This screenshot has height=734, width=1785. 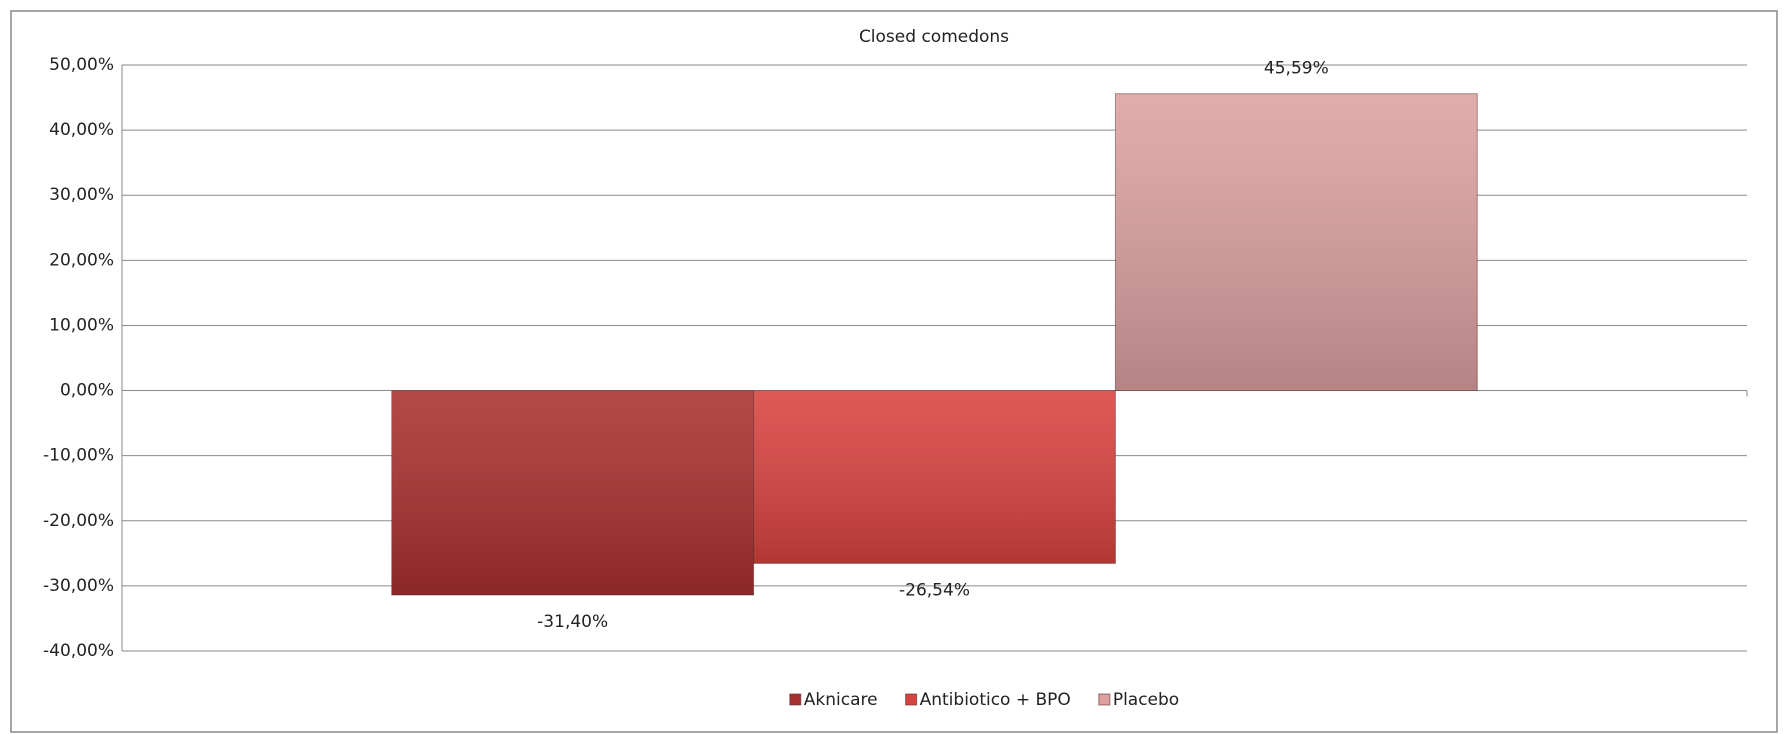 What do you see at coordinates (87, 391) in the screenshot?
I see `y-tick-label: 0,00%` at bounding box center [87, 391].